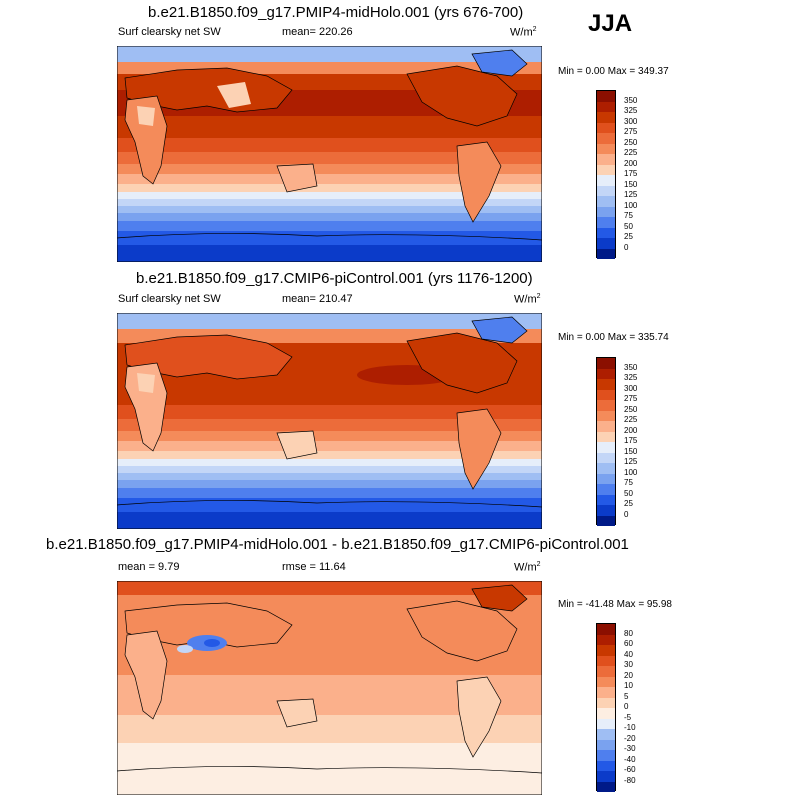 Image resolution: width=800 pixels, height=800 pixels. Describe the element at coordinates (523, 32) in the screenshot. I see `panel1-units: W/m2` at that location.